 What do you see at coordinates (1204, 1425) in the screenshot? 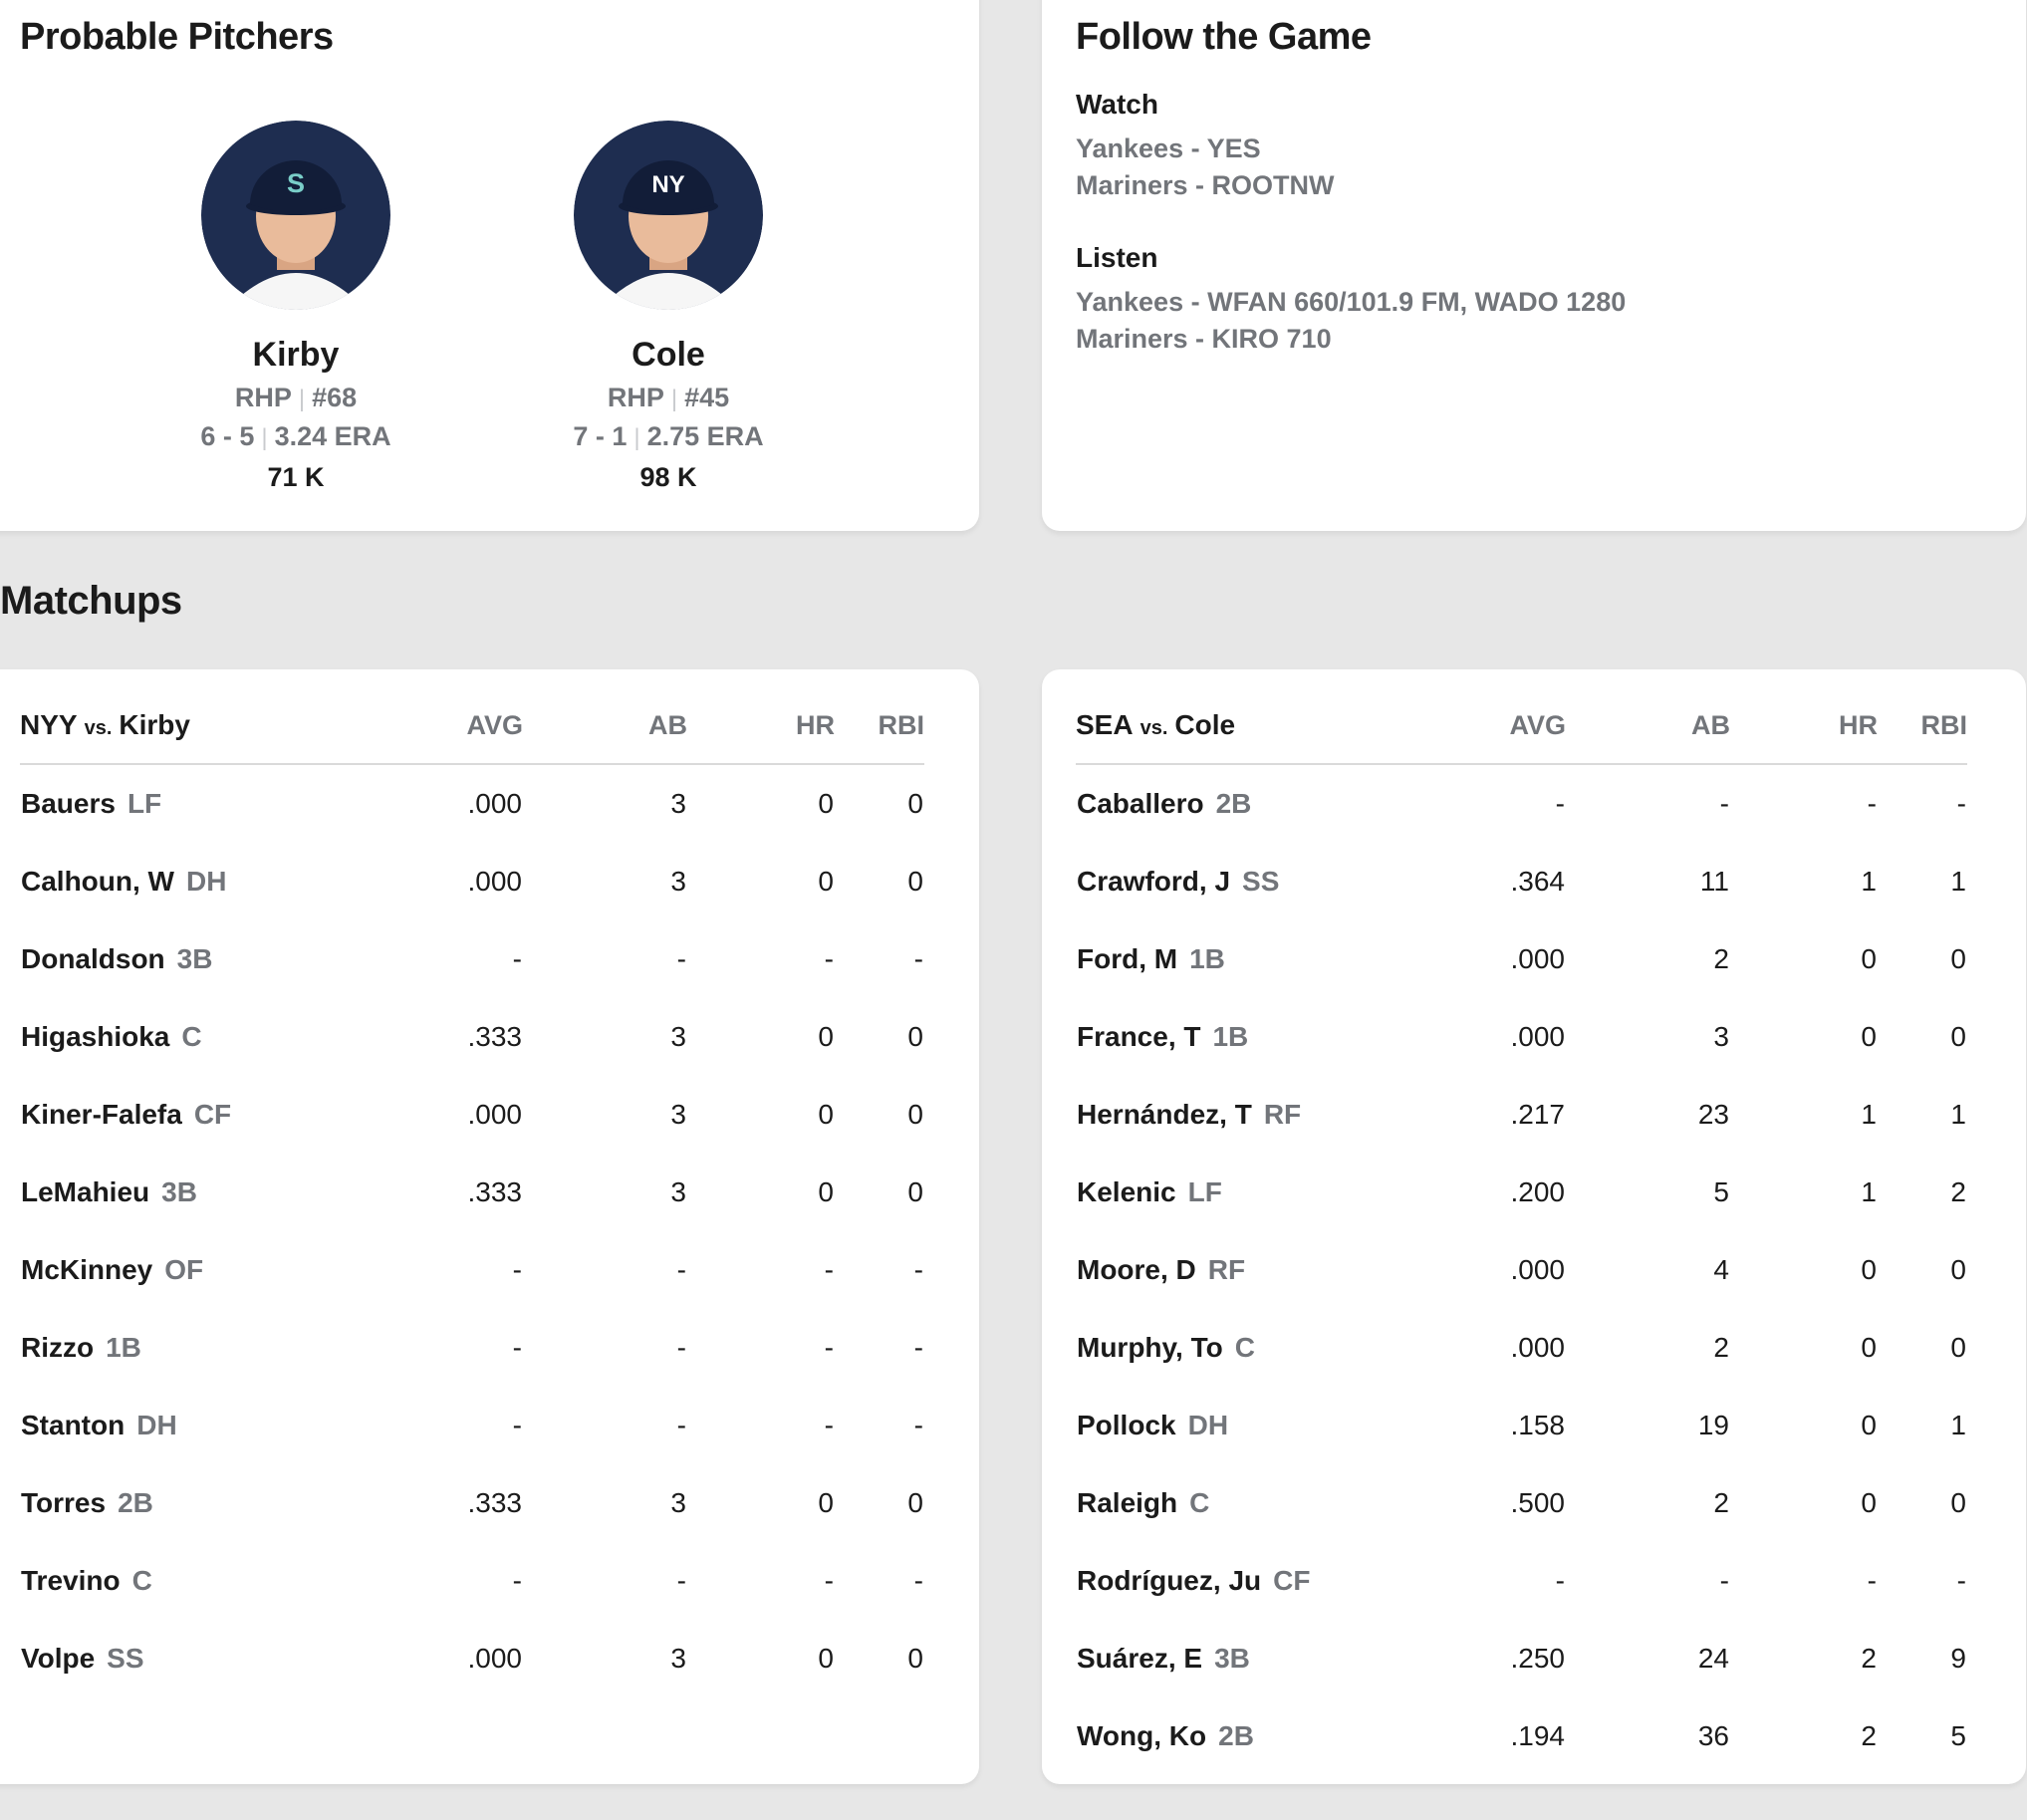
I see `player-cell: Pollock DH` at bounding box center [1204, 1425].